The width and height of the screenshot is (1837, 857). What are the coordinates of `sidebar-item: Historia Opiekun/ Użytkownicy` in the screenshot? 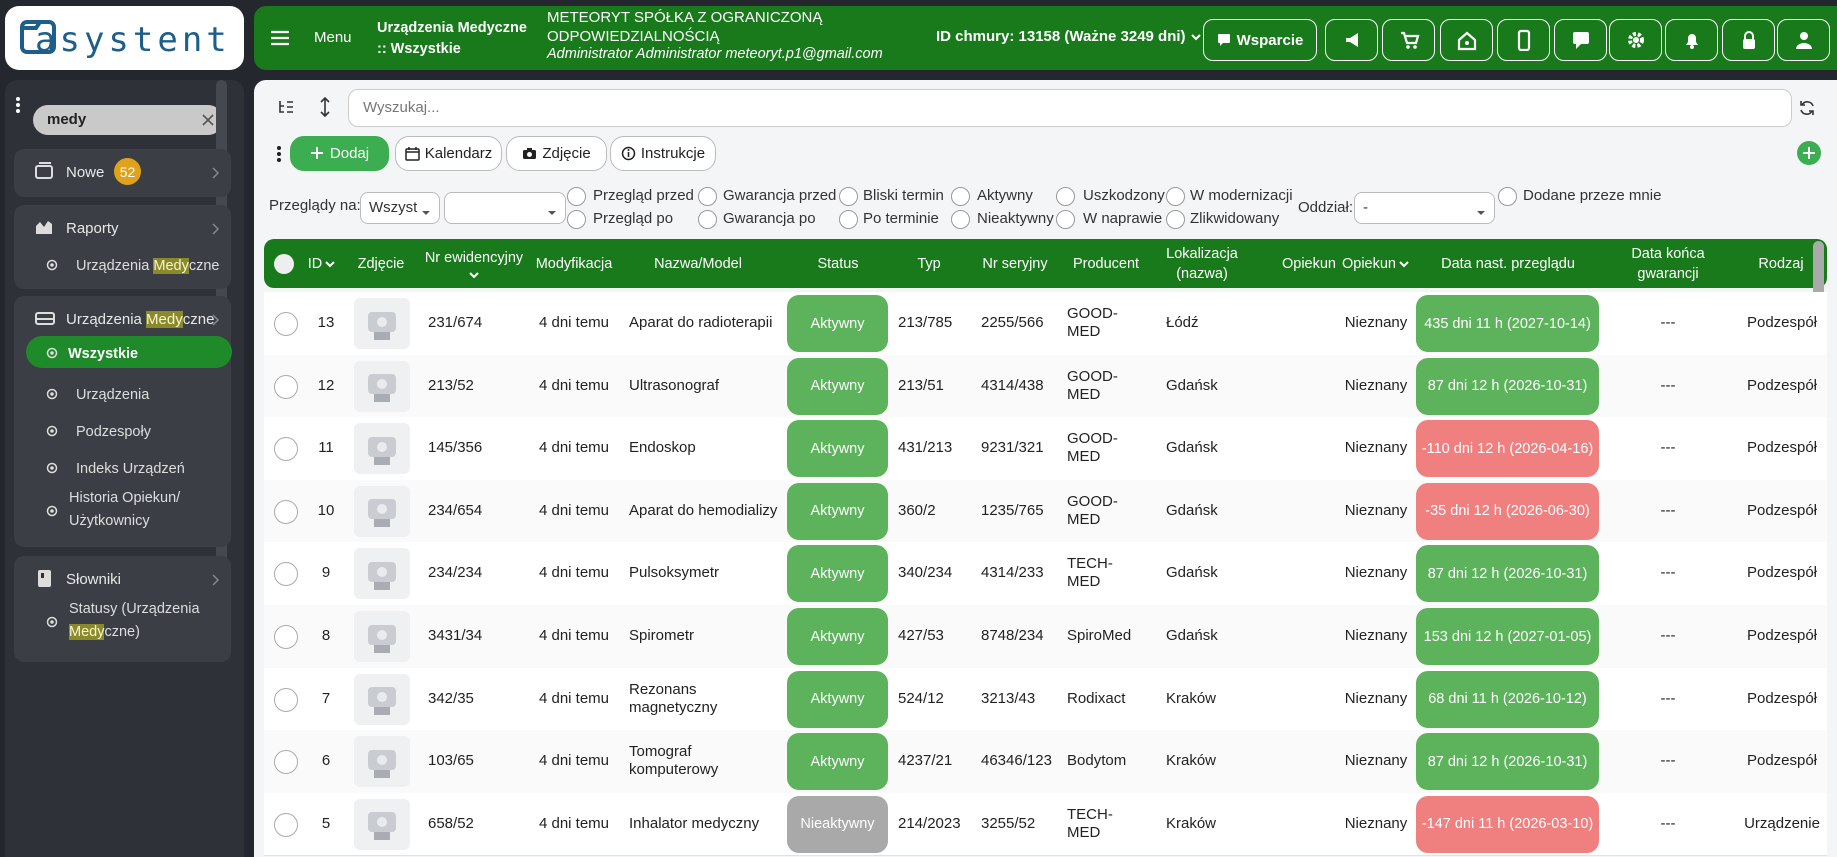 It's located at (122, 510).